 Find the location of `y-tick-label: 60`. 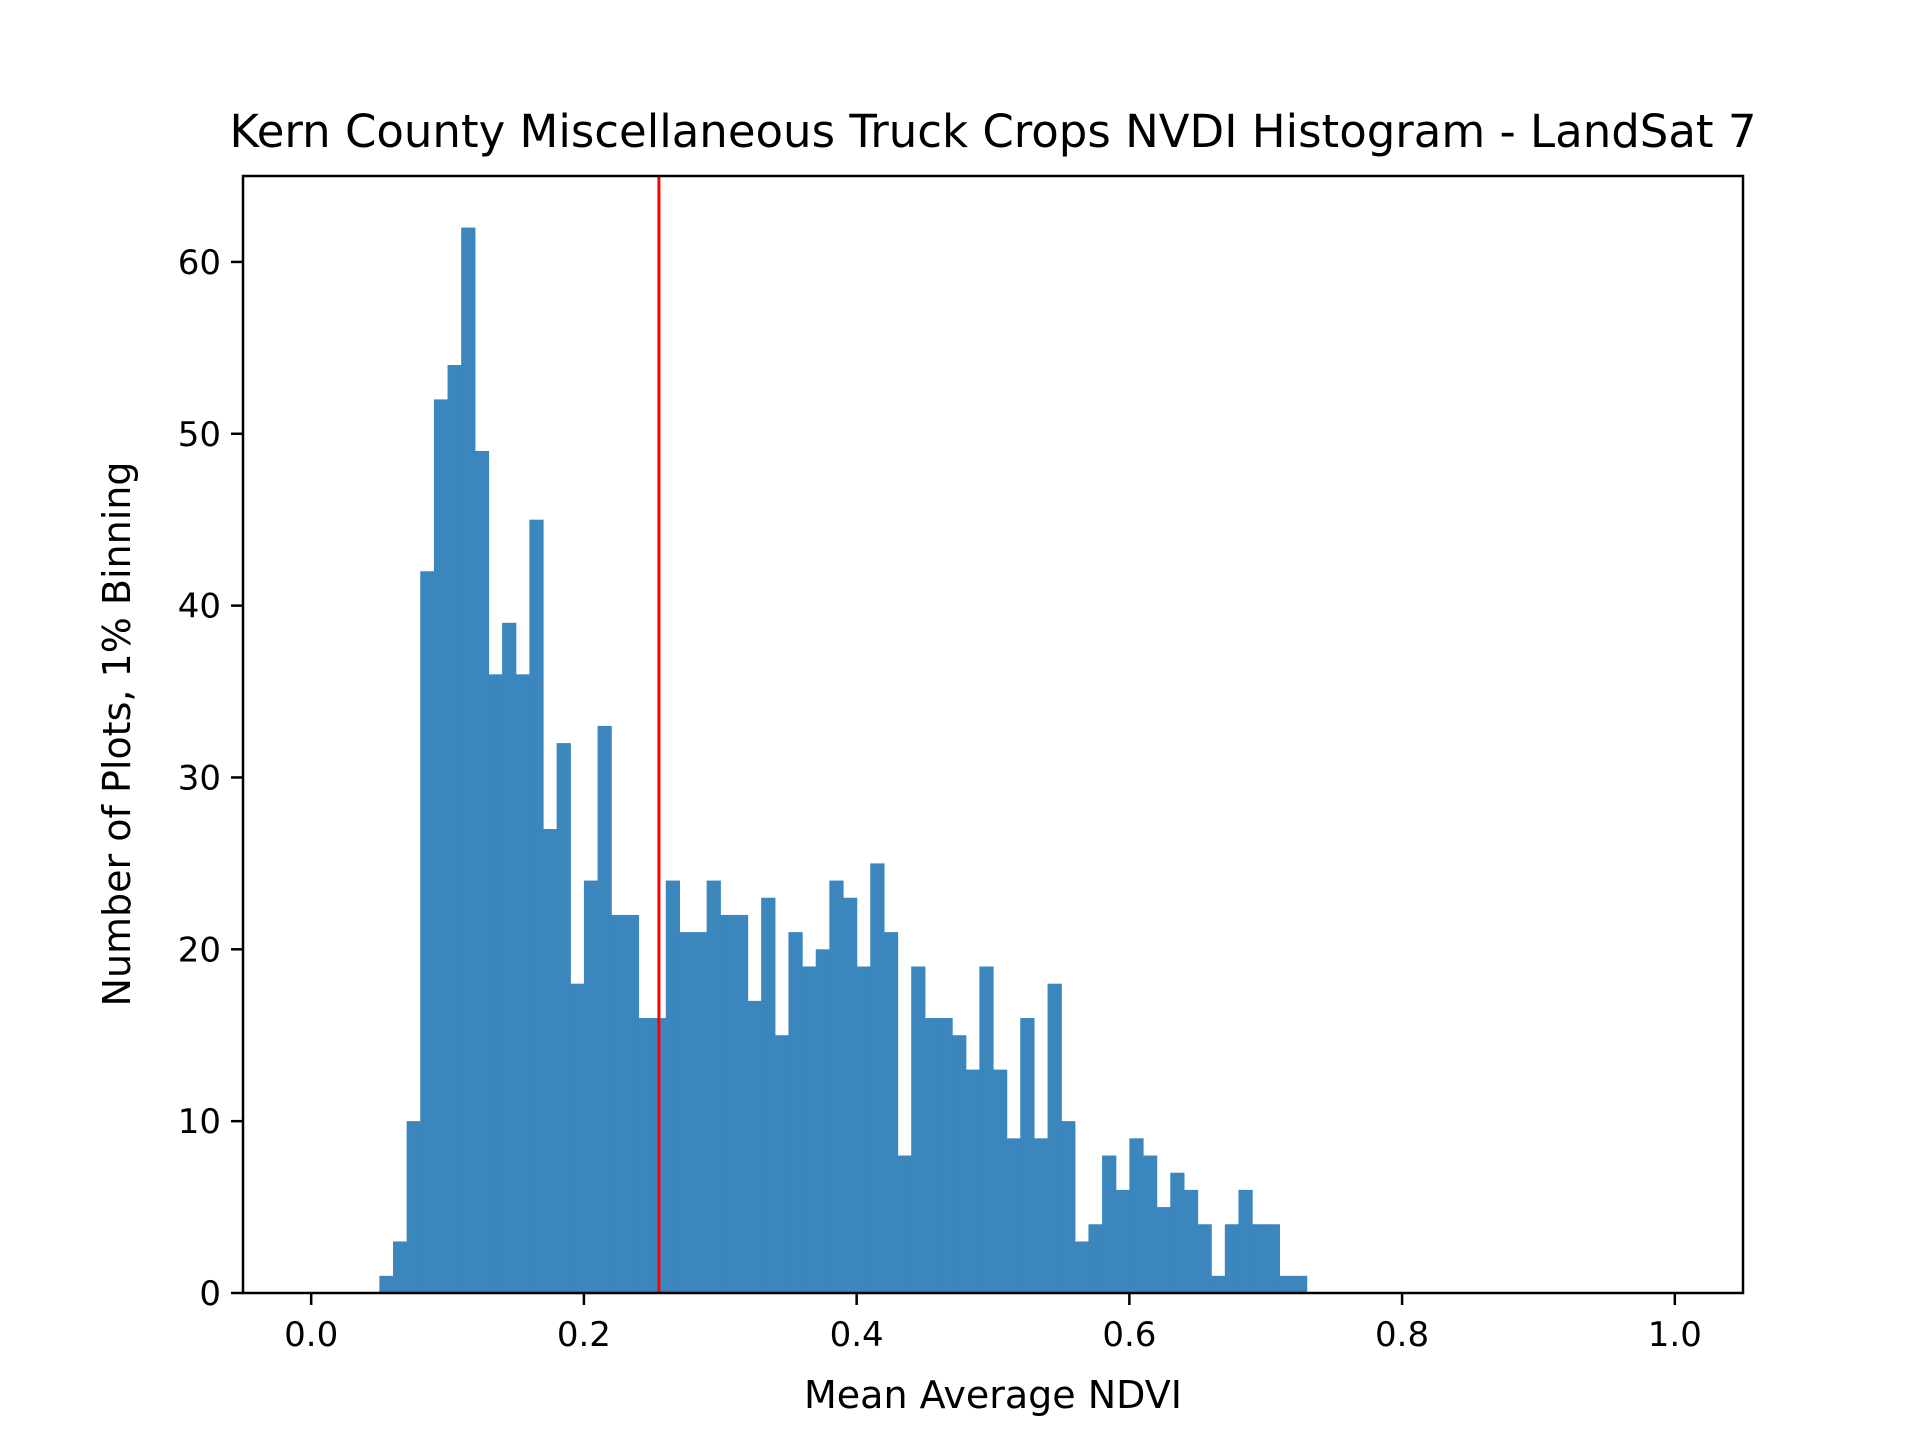

y-tick-label: 60 is located at coordinates (199, 263).